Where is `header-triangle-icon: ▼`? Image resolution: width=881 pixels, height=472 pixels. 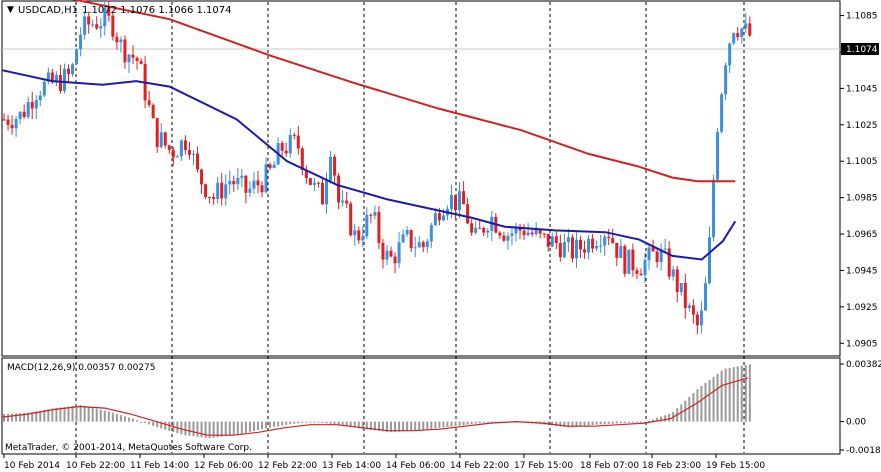
header-triangle-icon: ▼ is located at coordinates (10, 10).